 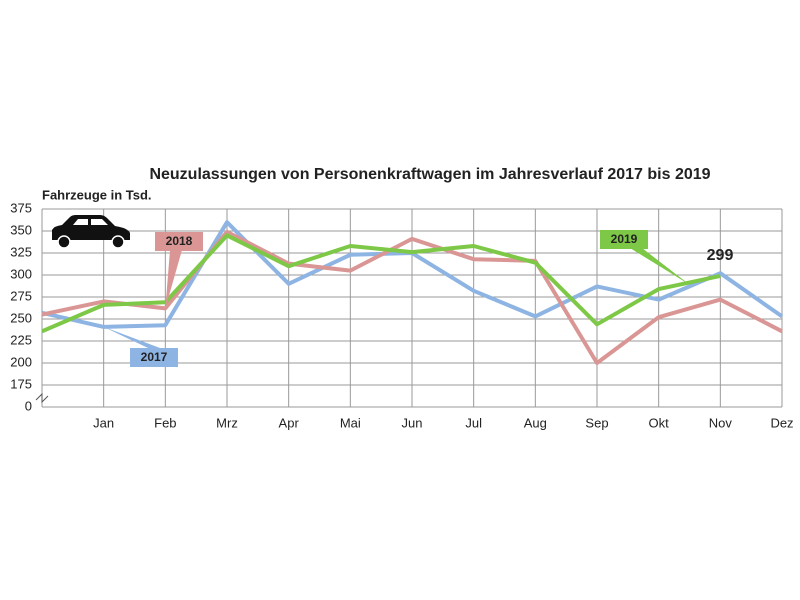 I want to click on x-tick-label: Okt, so click(x=659, y=422).